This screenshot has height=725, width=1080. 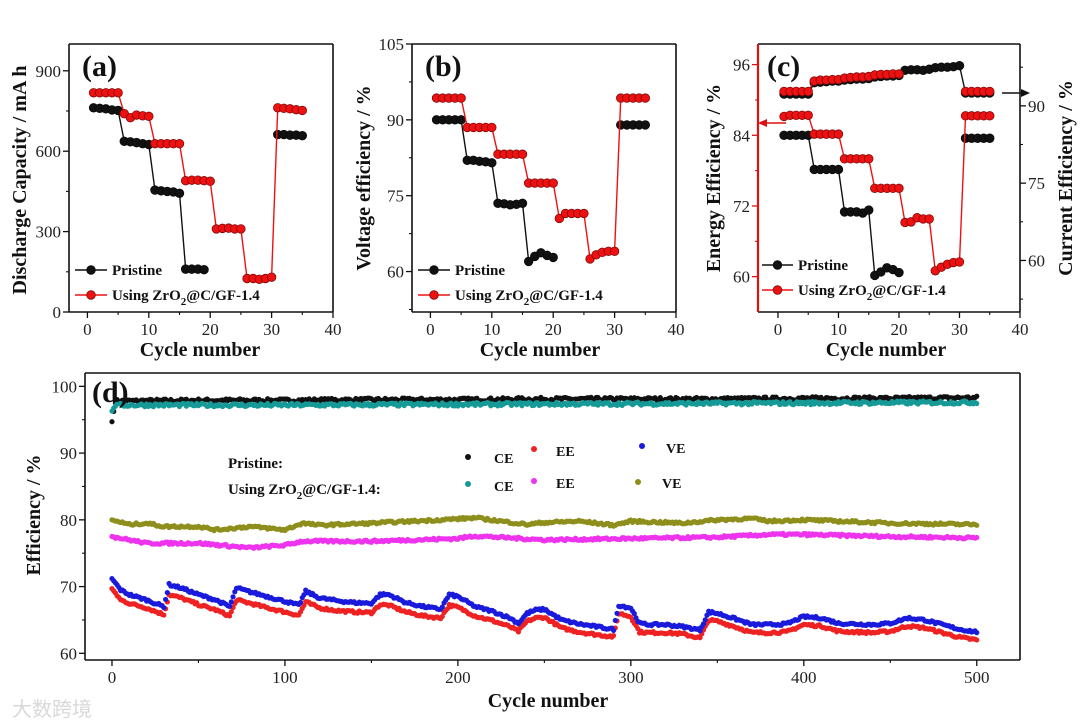 What do you see at coordinates (1036, 183) in the screenshot?
I see `y-right-tick-label: 75` at bounding box center [1036, 183].